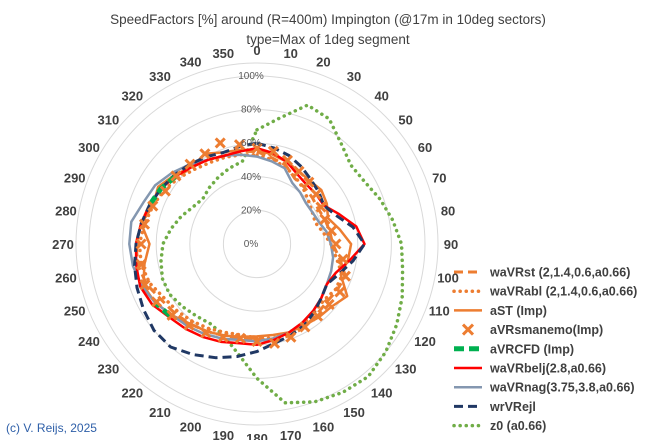 The height and width of the screenshot is (440, 656). What do you see at coordinates (518, 311) in the screenshot?
I see `legend-label: aST (Imp)` at bounding box center [518, 311].